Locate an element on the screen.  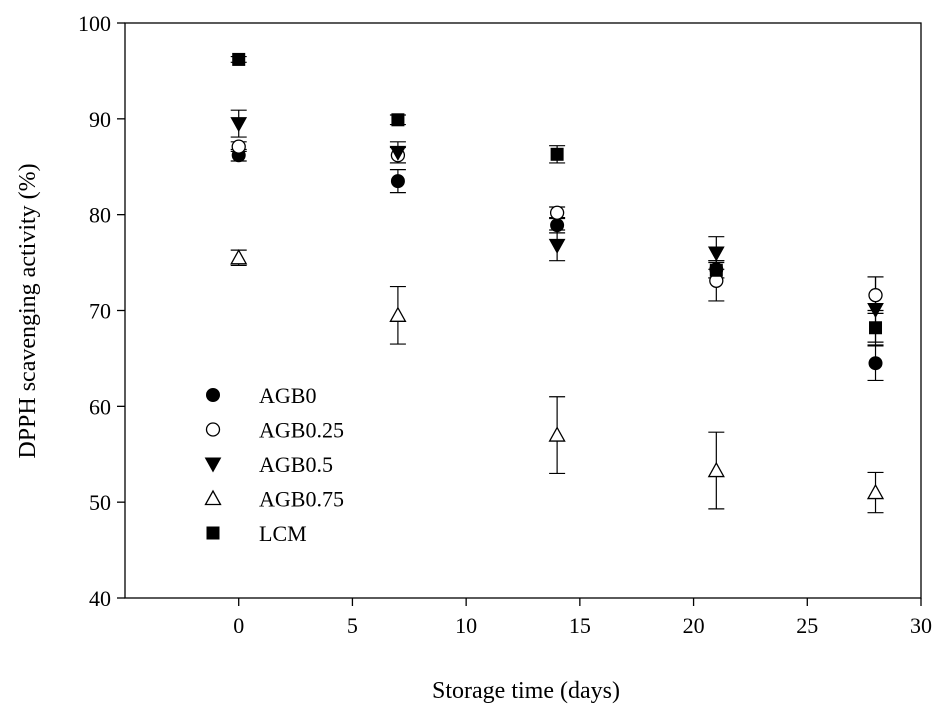
legend-label-agb0: AGB0 is located at coordinates (287, 395).